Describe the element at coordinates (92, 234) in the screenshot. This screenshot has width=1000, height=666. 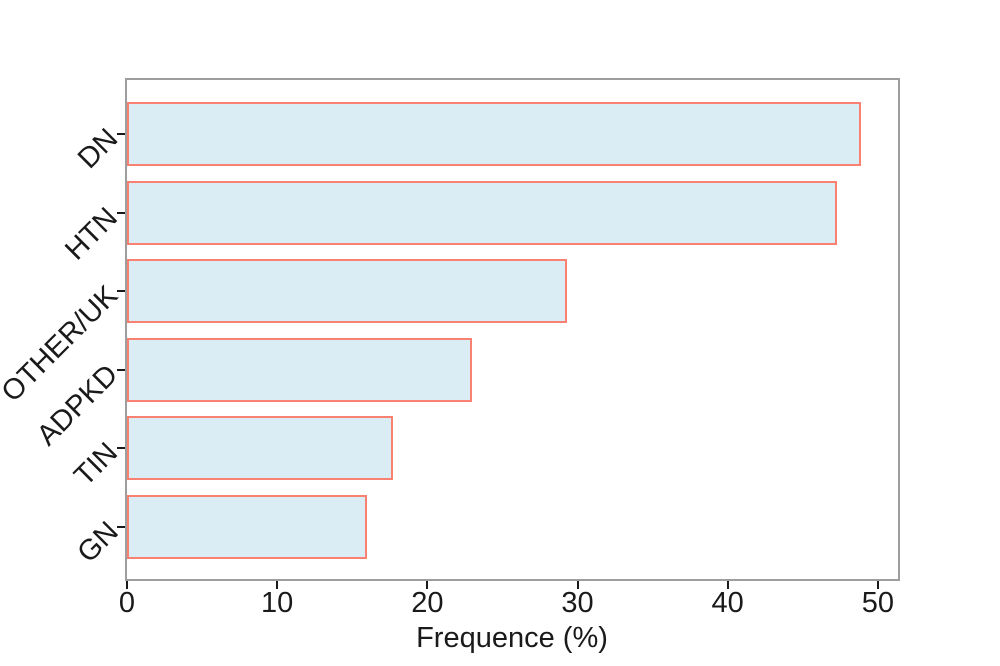
I see `category-label-htn: HTN` at that location.